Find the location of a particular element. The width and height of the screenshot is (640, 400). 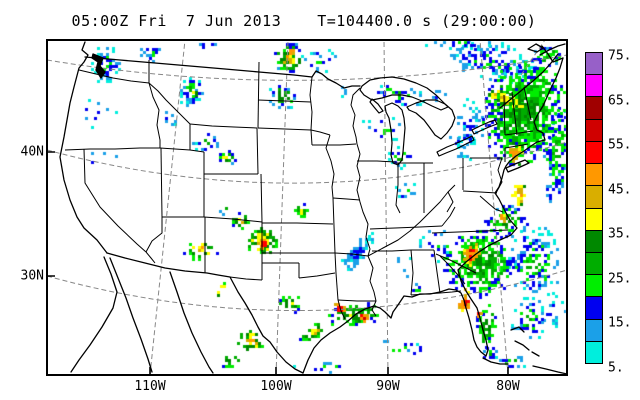

colorbar-tick-label: 15. is located at coordinates (620, 323).